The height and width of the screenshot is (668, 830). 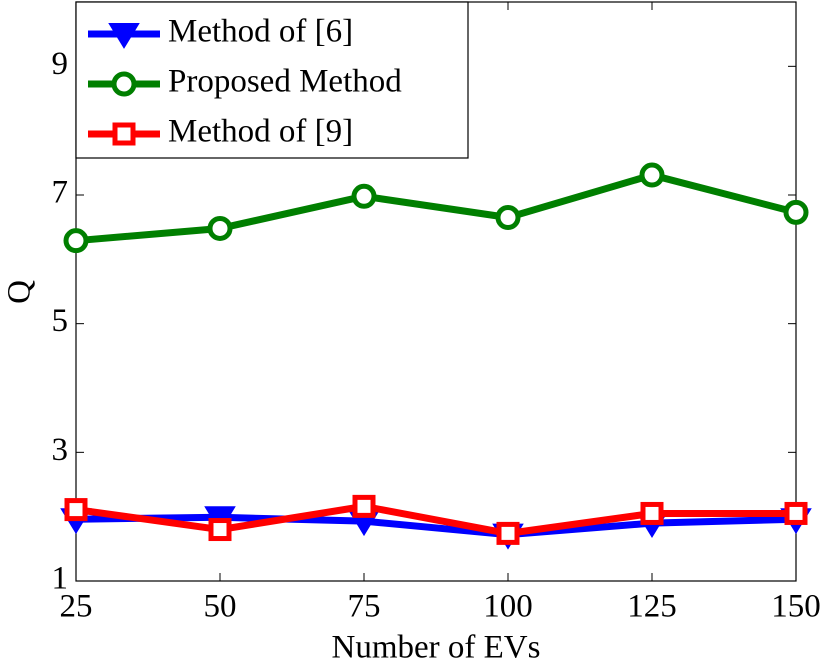 What do you see at coordinates (60, 64) in the screenshot?
I see `y-tick-label: 9` at bounding box center [60, 64].